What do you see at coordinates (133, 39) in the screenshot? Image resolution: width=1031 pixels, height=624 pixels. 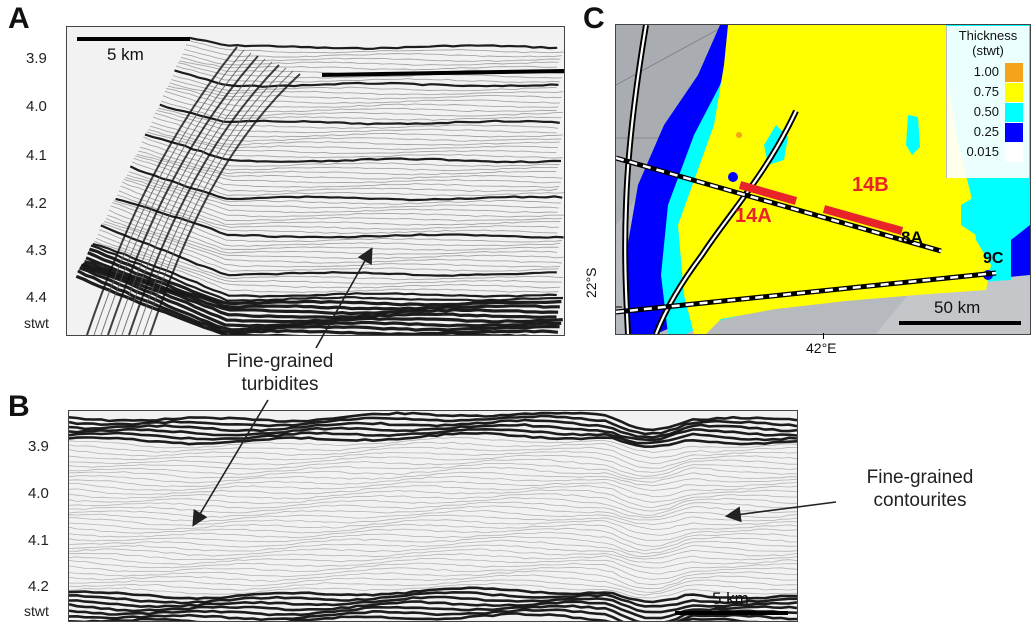 I see `panel-a-scale-bar` at bounding box center [133, 39].